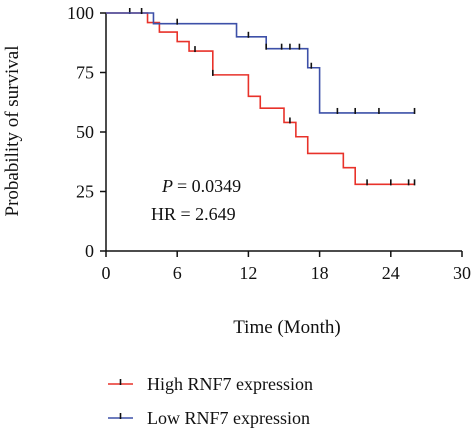  Describe the element at coordinates (391, 273) in the screenshot. I see `x-tick-label: 24` at that location.